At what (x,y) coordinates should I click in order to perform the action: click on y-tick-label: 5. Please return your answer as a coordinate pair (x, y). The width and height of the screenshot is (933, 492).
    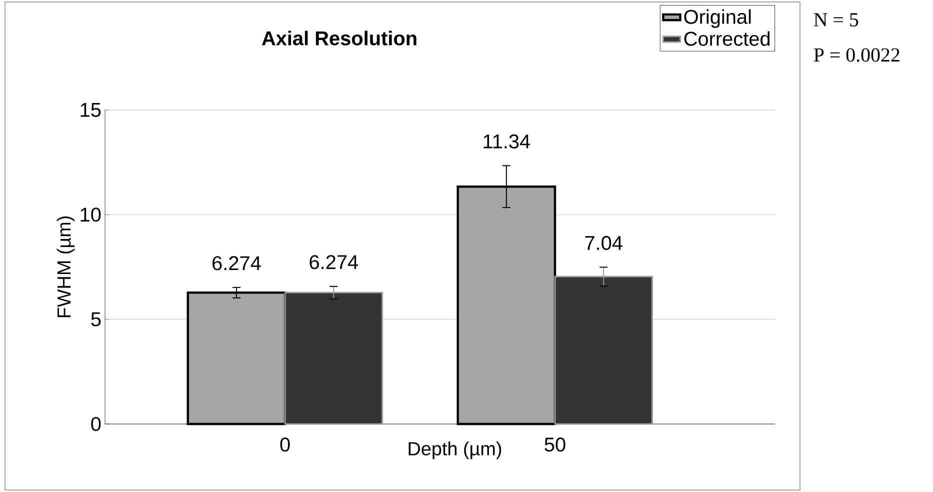
    Looking at the image, I should click on (96, 319).